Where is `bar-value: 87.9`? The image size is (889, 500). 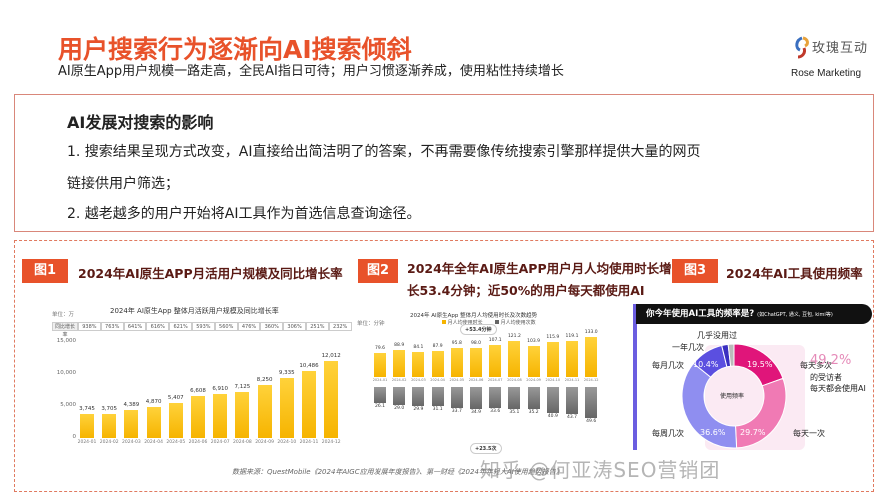
bar-value: 87.9 is located at coordinates (437, 346).